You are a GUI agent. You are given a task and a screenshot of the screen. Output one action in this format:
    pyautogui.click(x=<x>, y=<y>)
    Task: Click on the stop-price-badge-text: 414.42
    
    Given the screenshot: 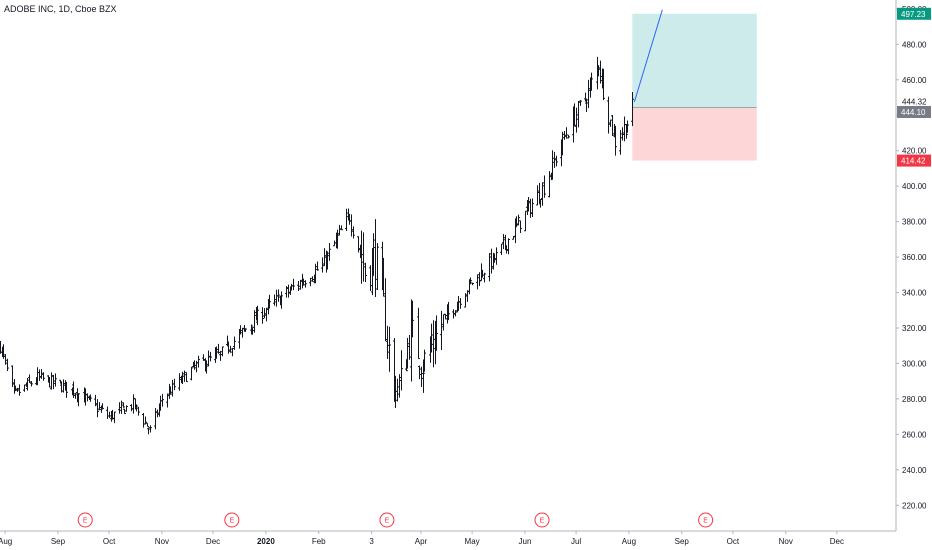 What is the action you would take?
    pyautogui.click(x=913, y=161)
    